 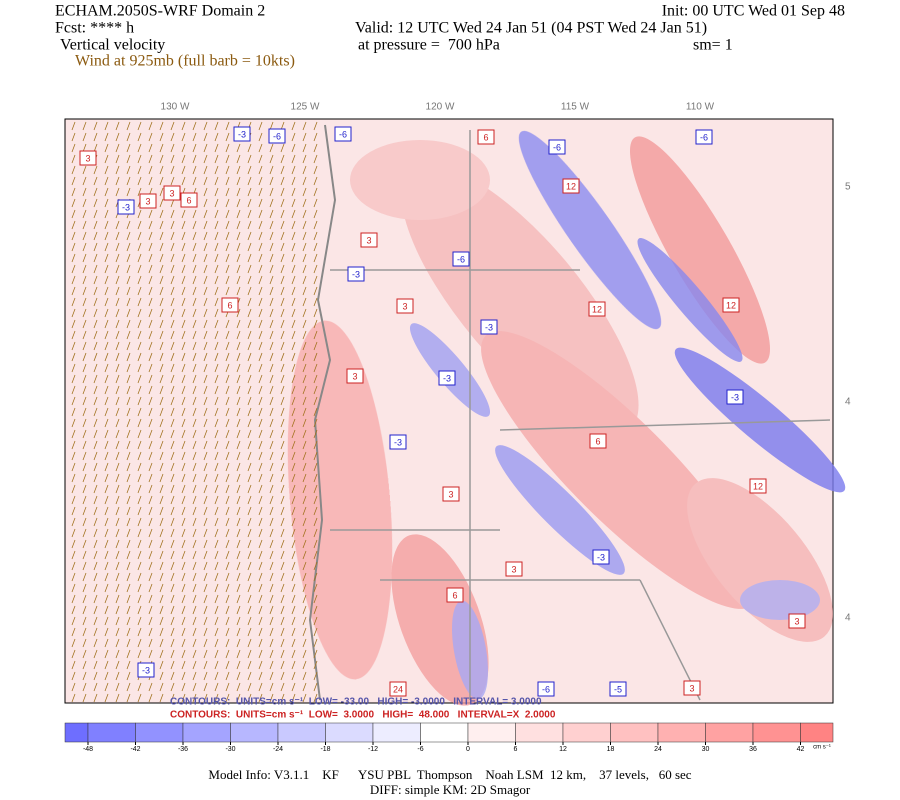 I want to click on contour-label: -6, so click(x=557, y=147).